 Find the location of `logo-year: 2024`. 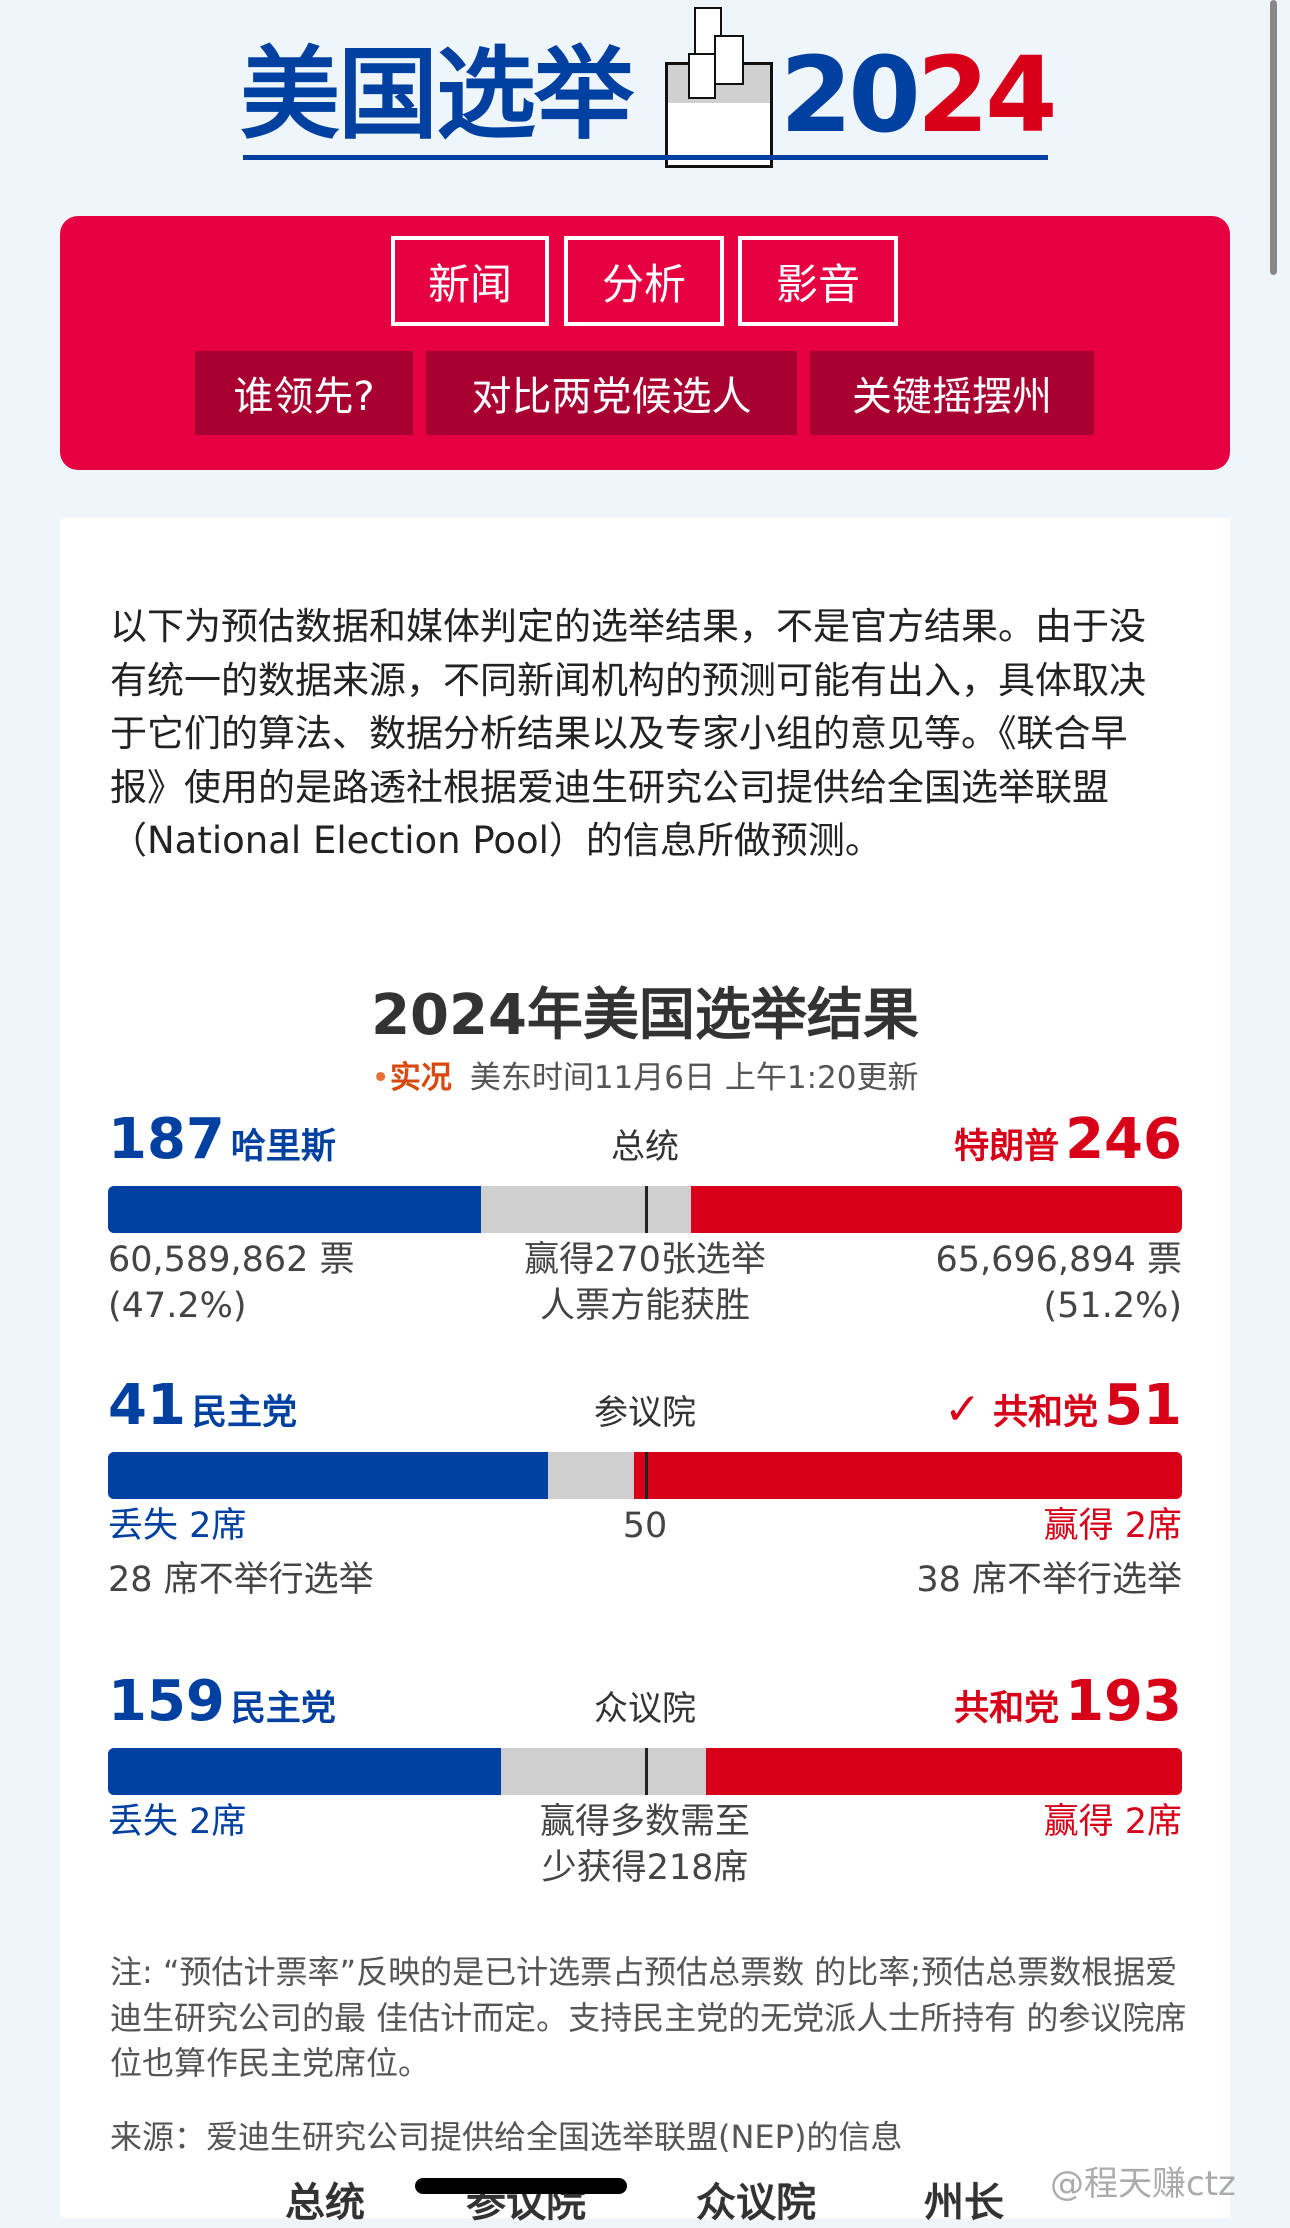

logo-year: 2024 is located at coordinates (918, 95).